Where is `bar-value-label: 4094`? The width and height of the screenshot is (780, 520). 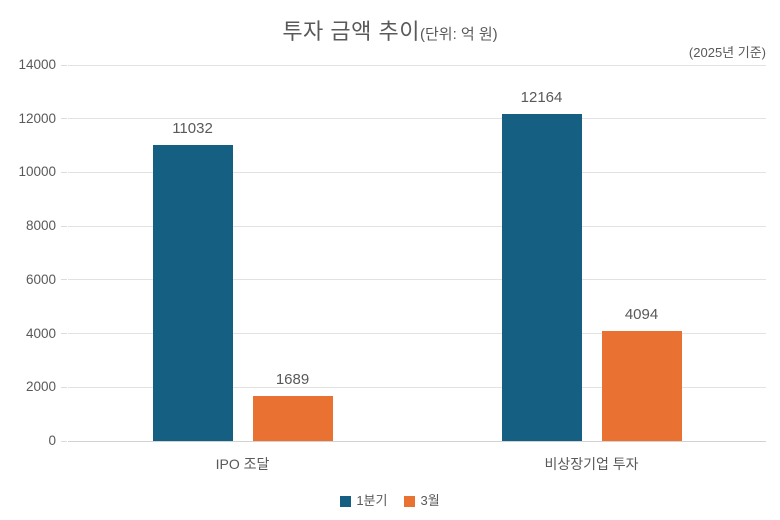
bar-value-label: 4094 is located at coordinates (641, 315).